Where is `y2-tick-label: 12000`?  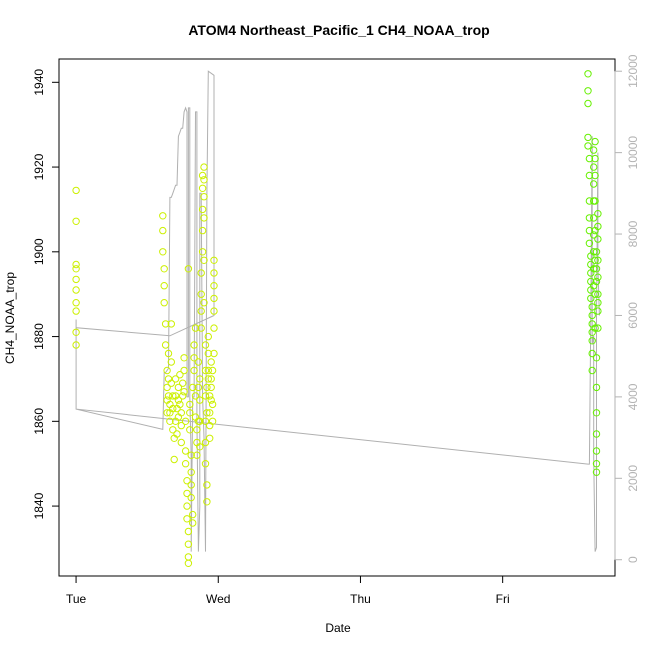 y2-tick-label: 12000 is located at coordinates (633, 71).